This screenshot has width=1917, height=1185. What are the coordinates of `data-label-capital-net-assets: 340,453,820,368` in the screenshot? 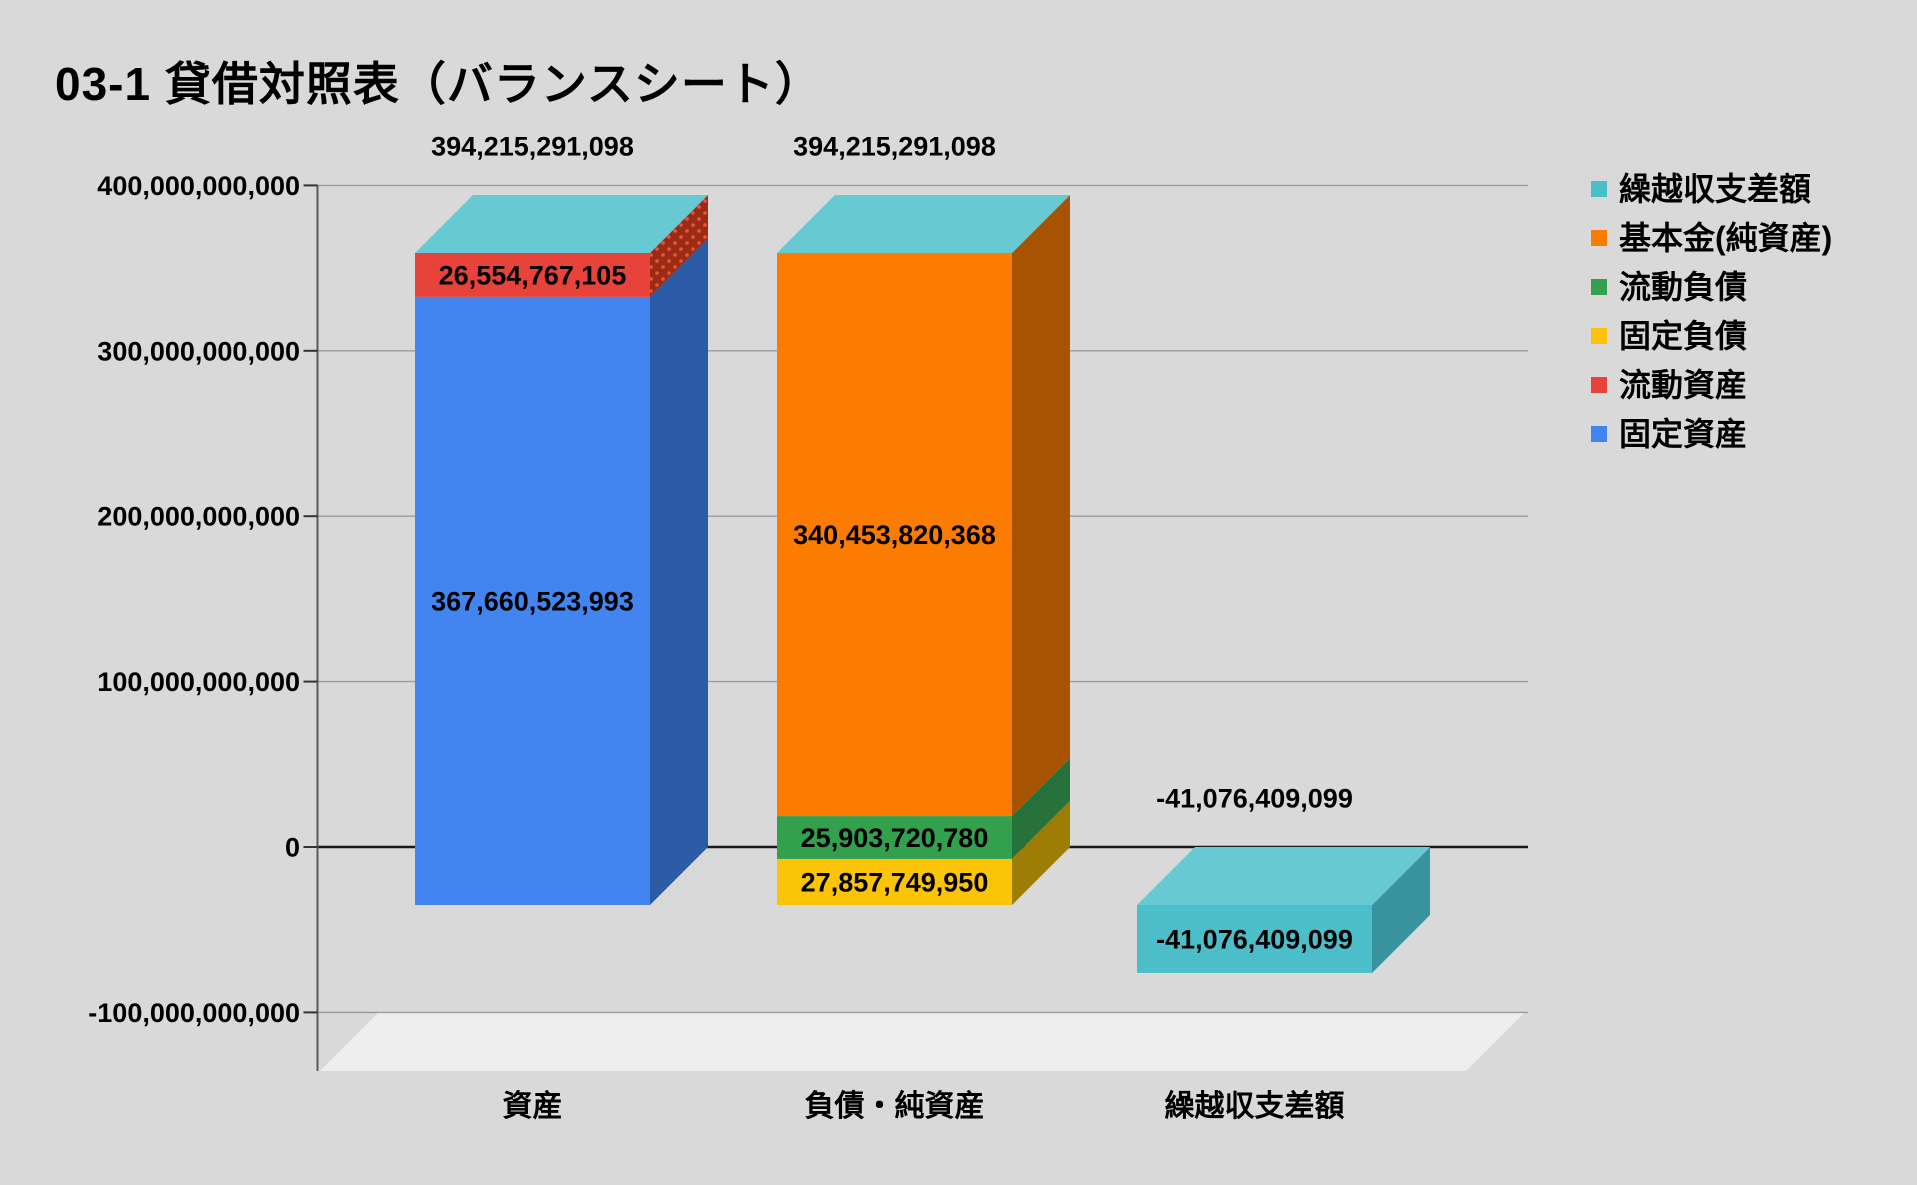 It's located at (894, 535).